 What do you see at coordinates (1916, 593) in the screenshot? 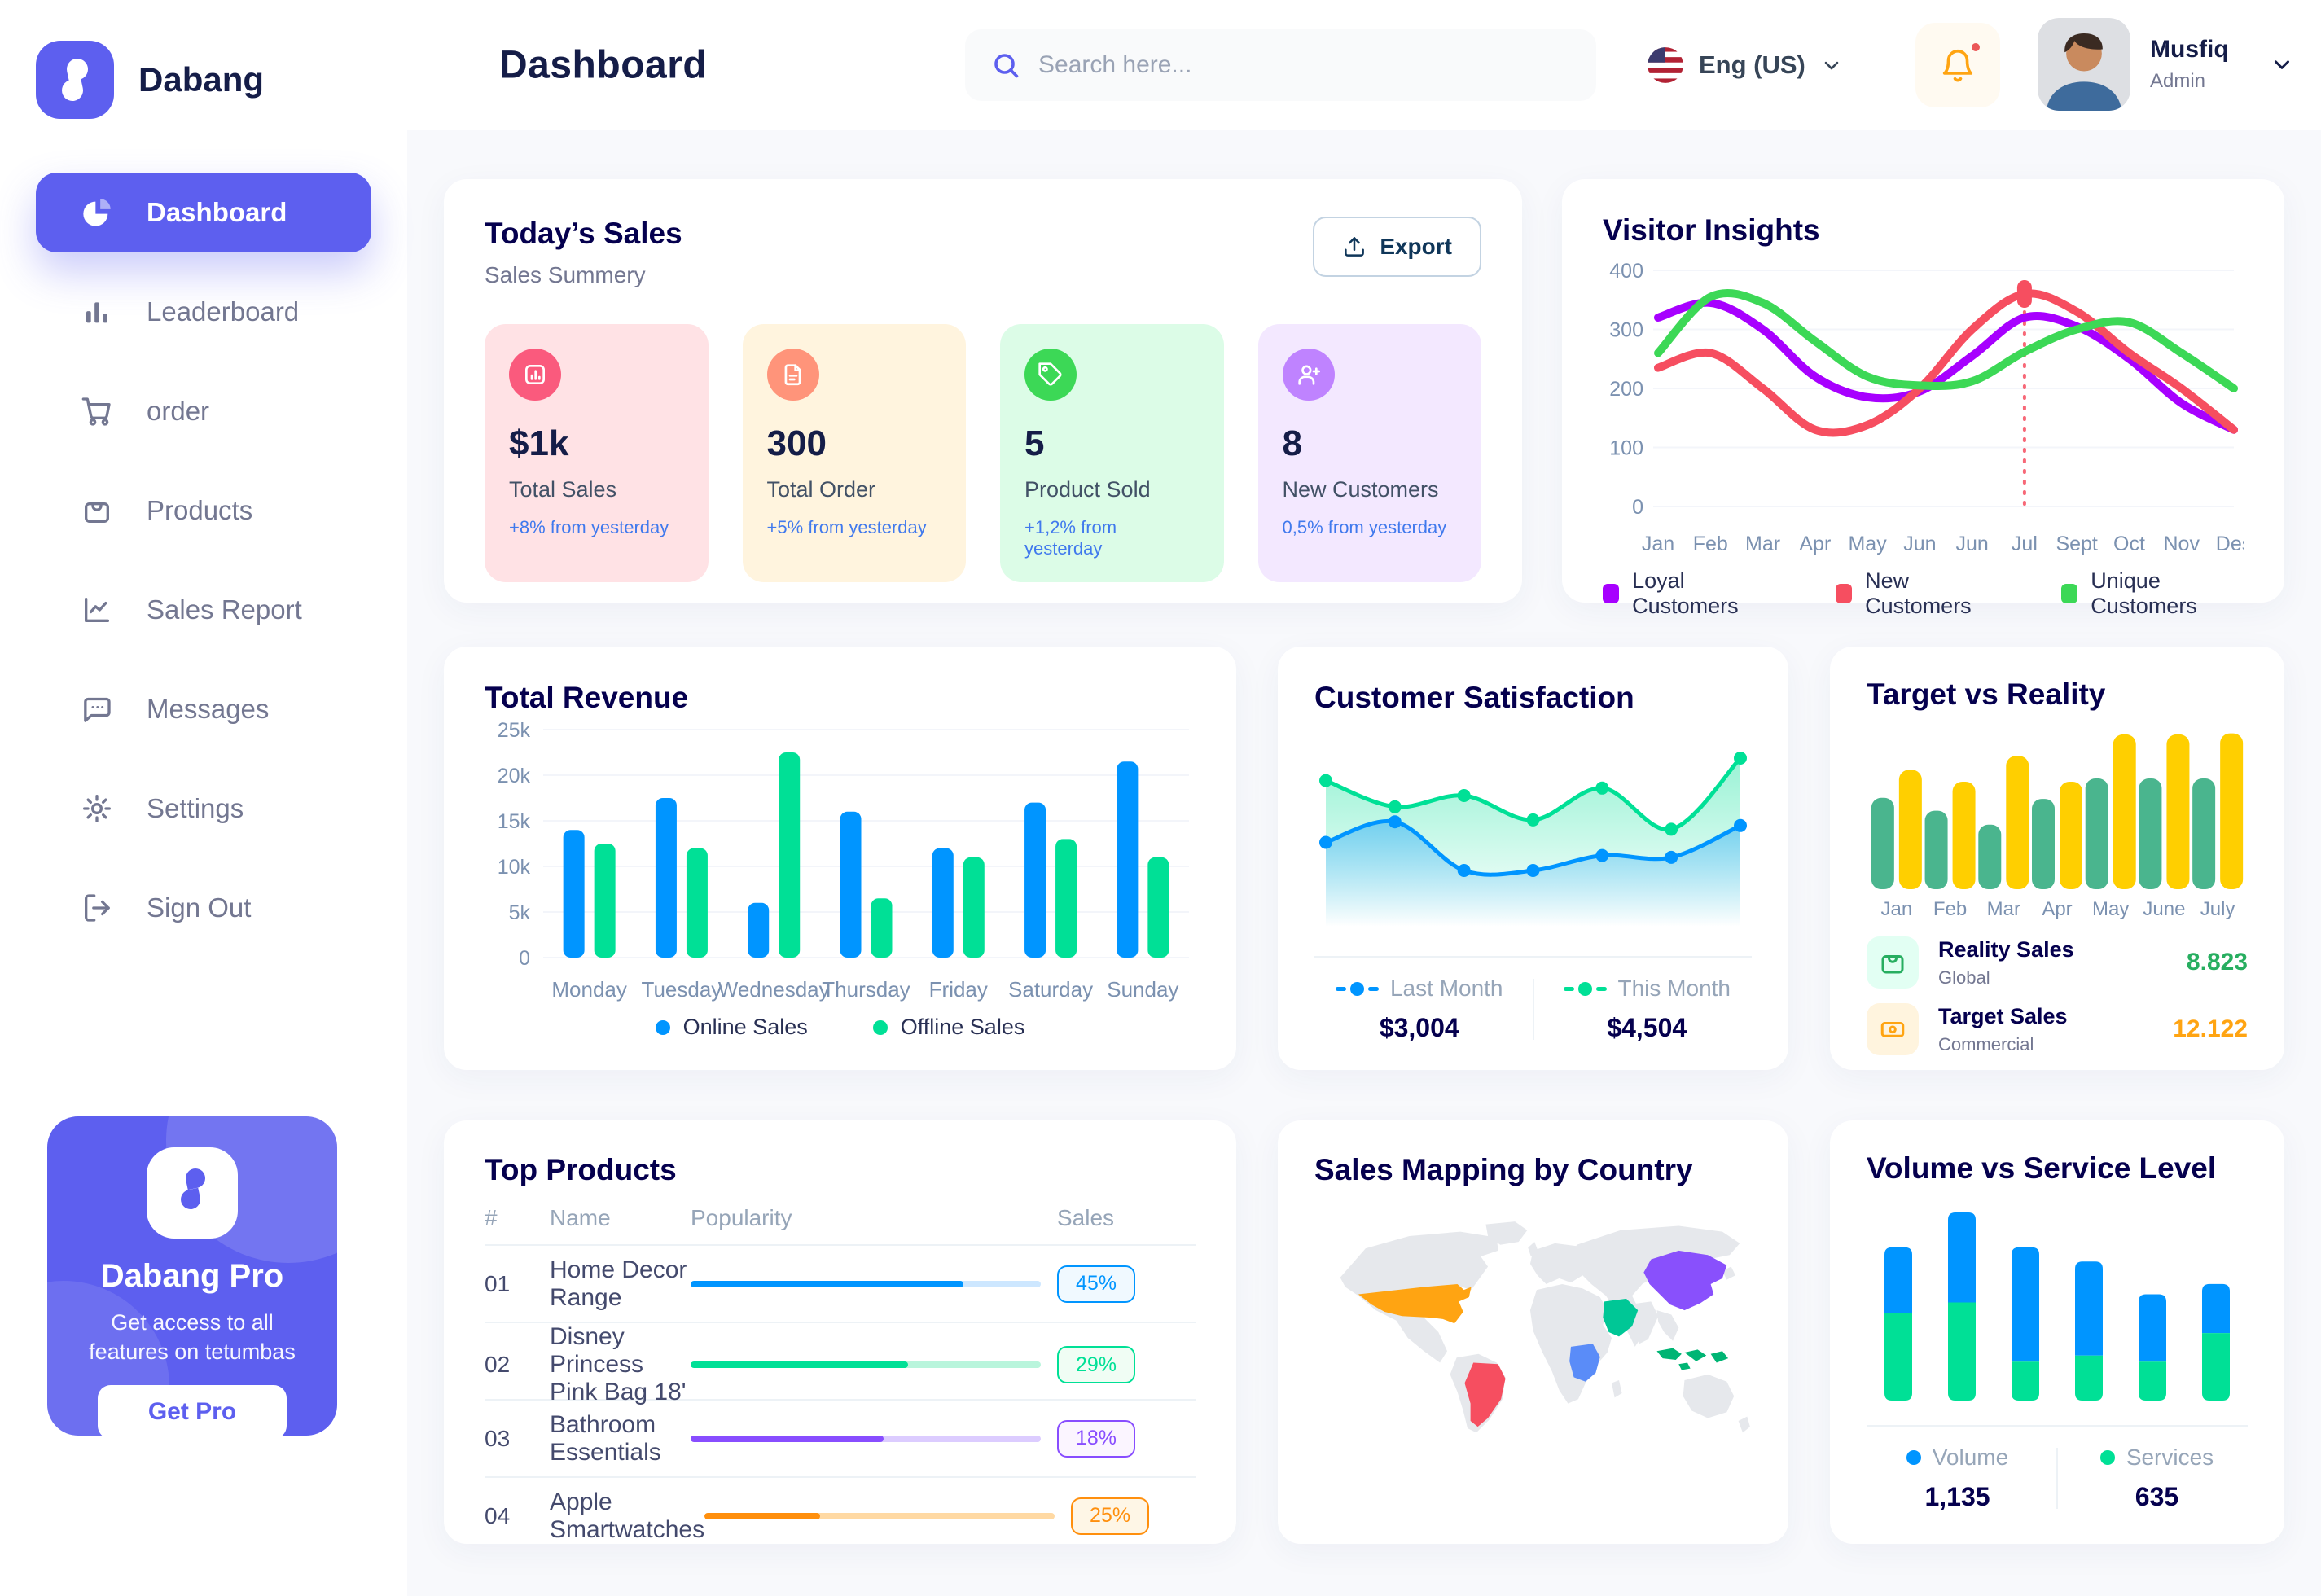
I see `legend-item-new-customers: New Customers` at bounding box center [1916, 593].